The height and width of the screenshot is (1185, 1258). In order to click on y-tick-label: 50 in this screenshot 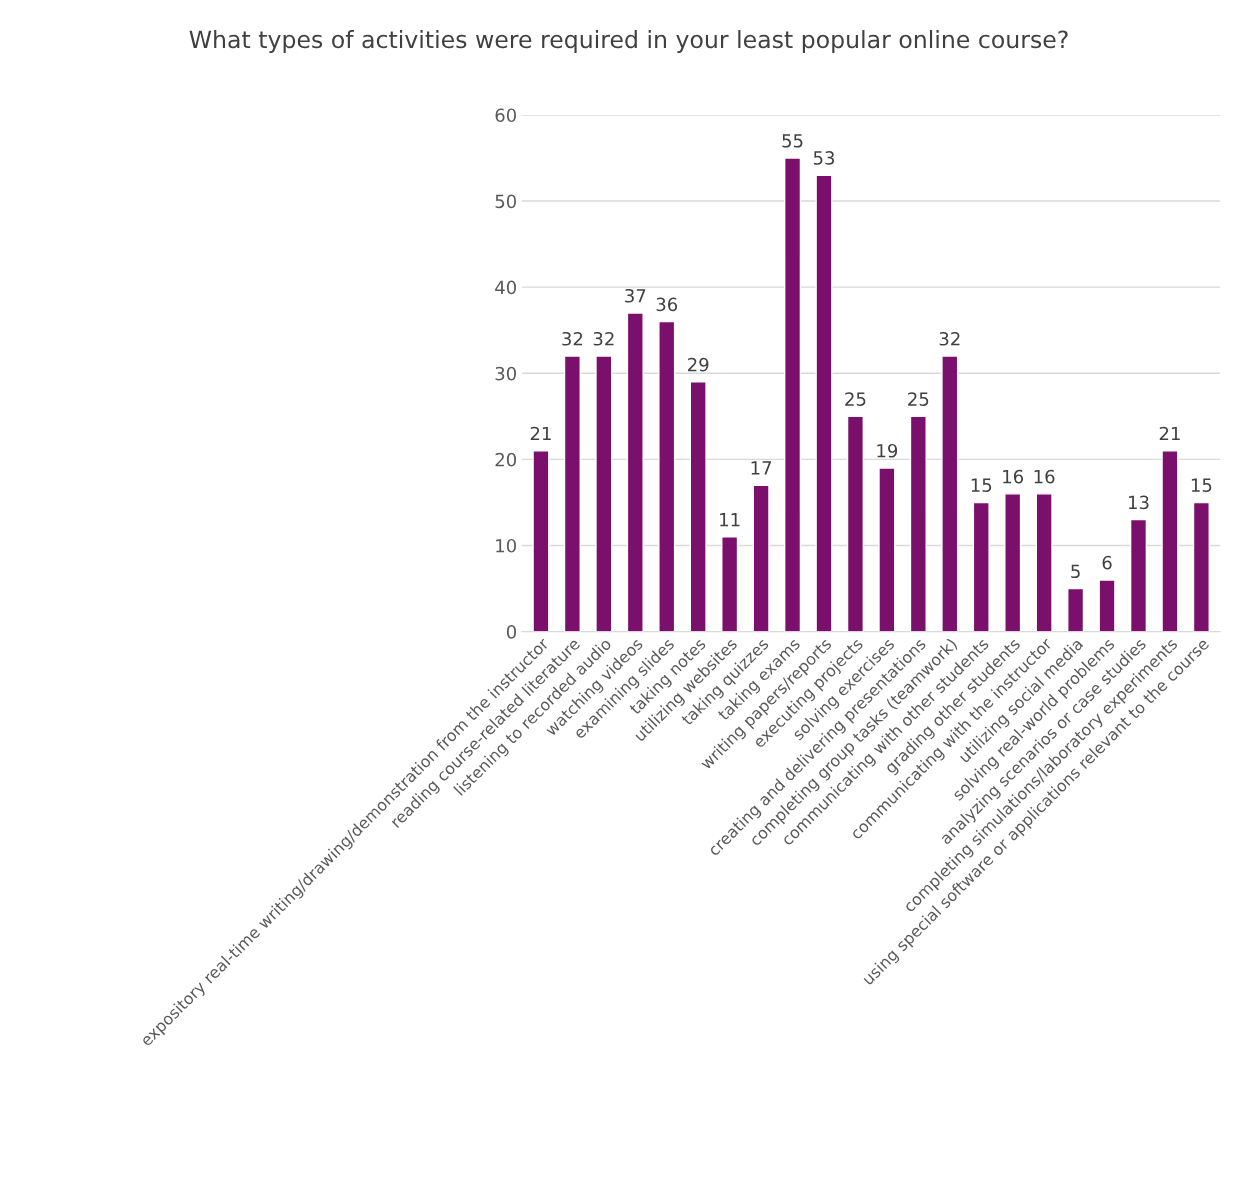, I will do `click(506, 201)`.